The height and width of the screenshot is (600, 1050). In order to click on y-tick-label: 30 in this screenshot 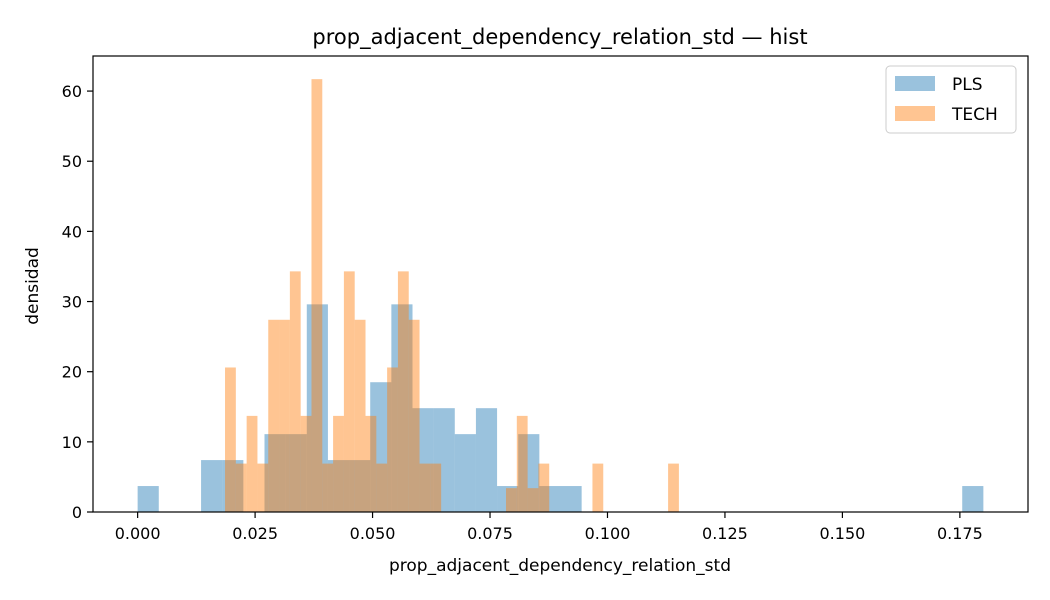, I will do `click(72, 302)`.